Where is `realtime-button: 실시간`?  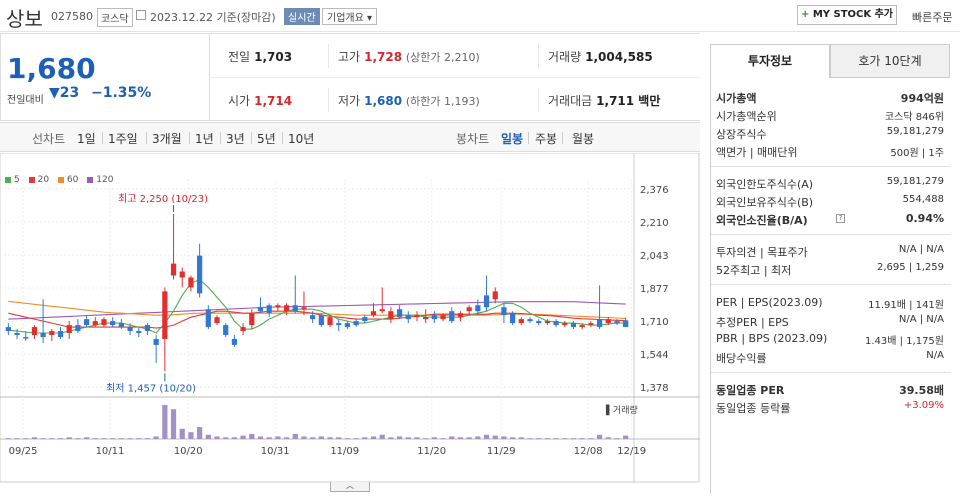 realtime-button: 실시간 is located at coordinates (302, 16).